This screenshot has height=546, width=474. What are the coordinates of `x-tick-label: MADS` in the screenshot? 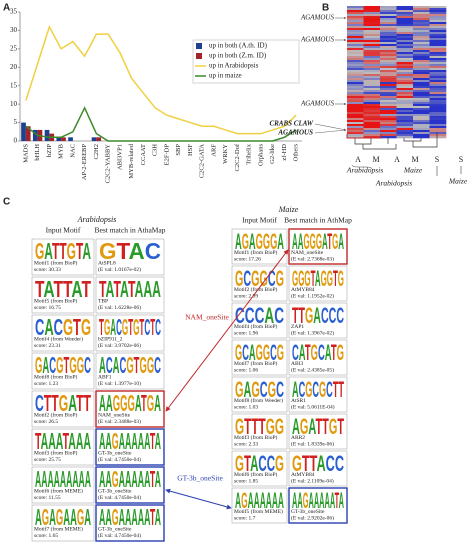 It's located at (25, 153).